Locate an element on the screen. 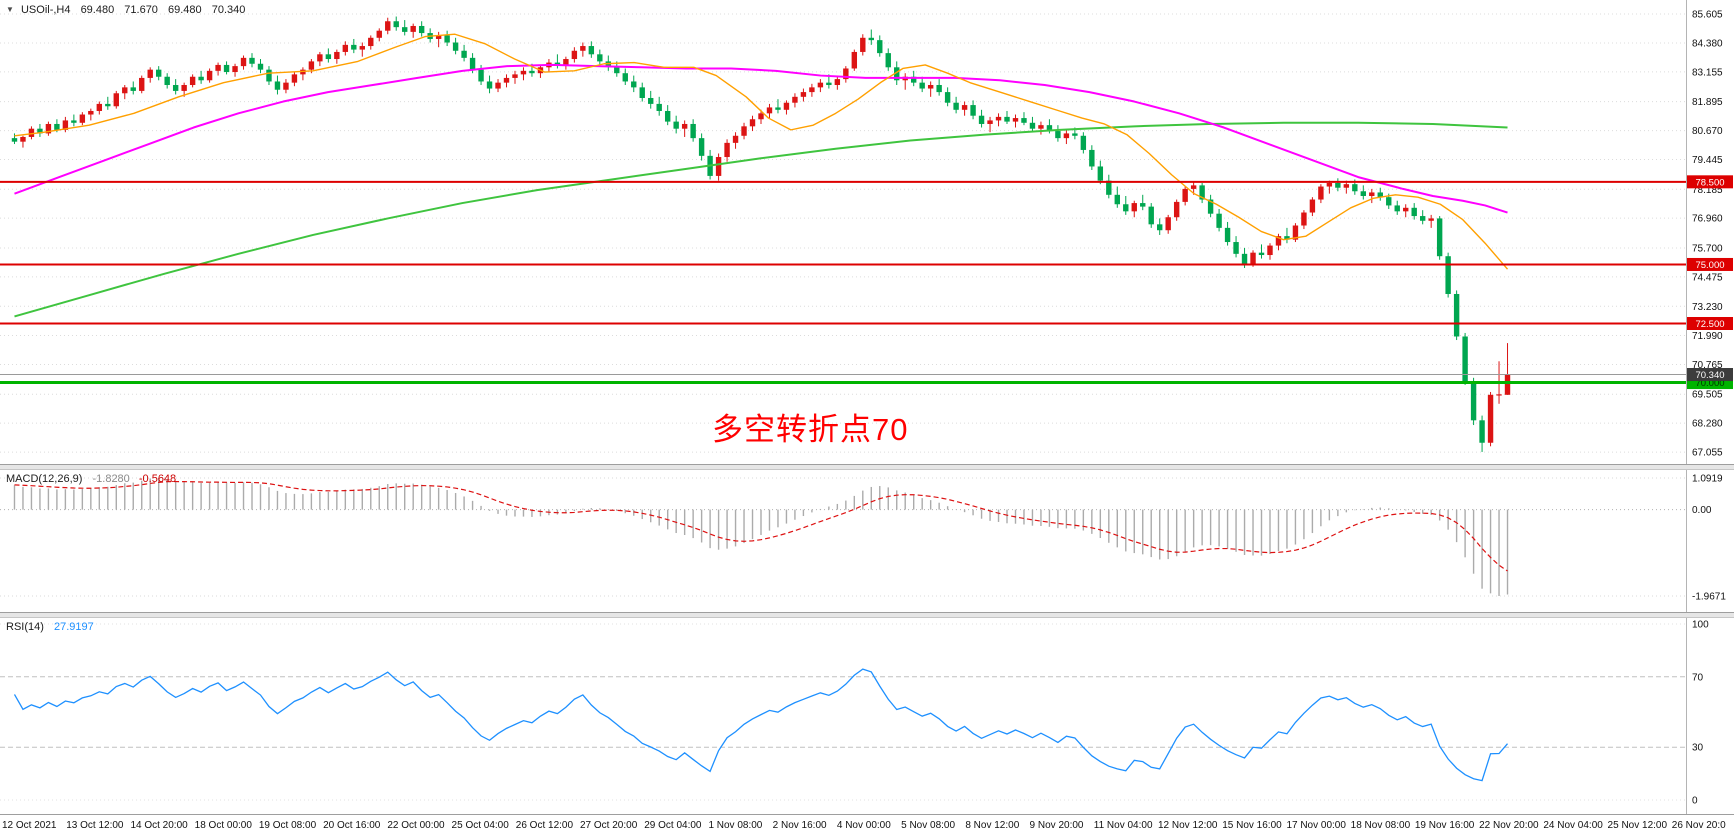 Image resolution: width=1734 pixels, height=836 pixels. time-label: 4 Nov 00:00 is located at coordinates (863, 825).